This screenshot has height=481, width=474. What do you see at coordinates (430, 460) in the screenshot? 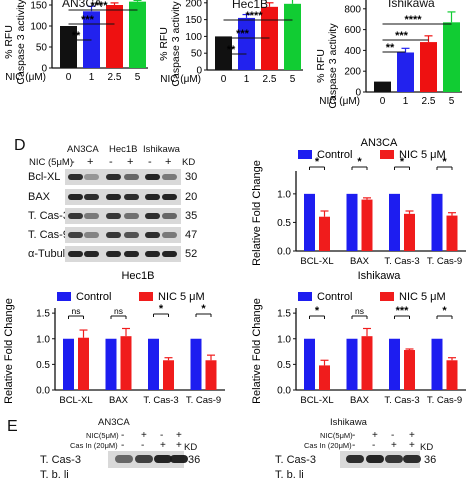
I see `blot-e-kd-value-right: 36` at bounding box center [430, 460].